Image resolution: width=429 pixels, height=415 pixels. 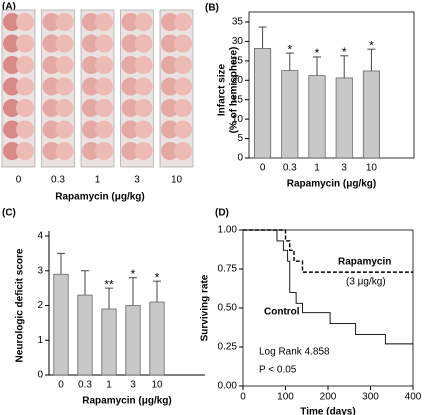 I want to click on series-label: Control, so click(x=282, y=312).